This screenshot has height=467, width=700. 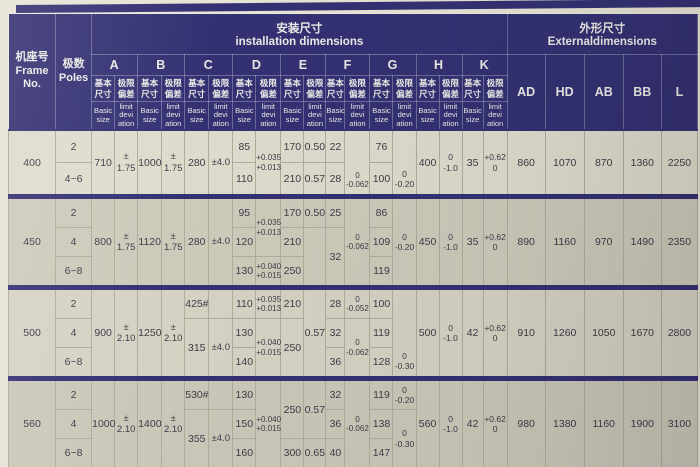 I want to click on table-cell: 150, so click(x=244, y=424).